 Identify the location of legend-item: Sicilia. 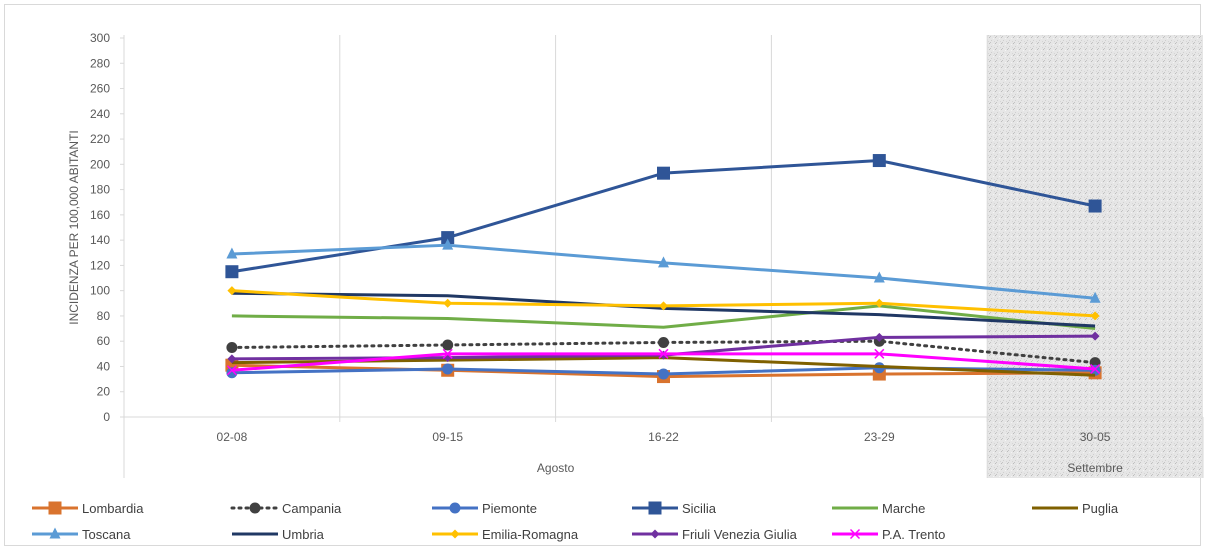
(674, 508).